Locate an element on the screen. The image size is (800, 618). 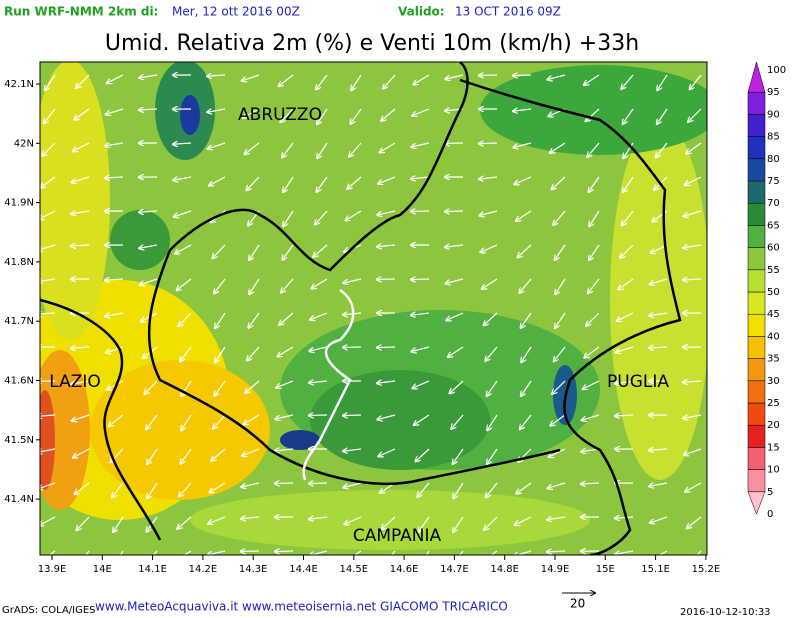
lon-label: 13.9E is located at coordinates (52, 569).